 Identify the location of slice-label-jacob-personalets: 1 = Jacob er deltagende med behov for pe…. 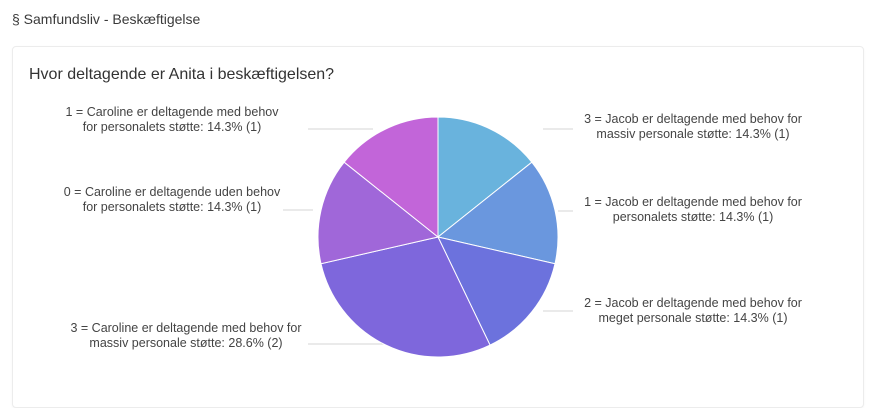
(693, 209).